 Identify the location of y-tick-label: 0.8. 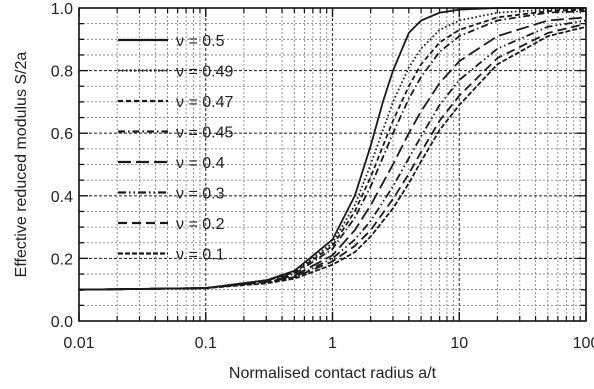
(62, 72).